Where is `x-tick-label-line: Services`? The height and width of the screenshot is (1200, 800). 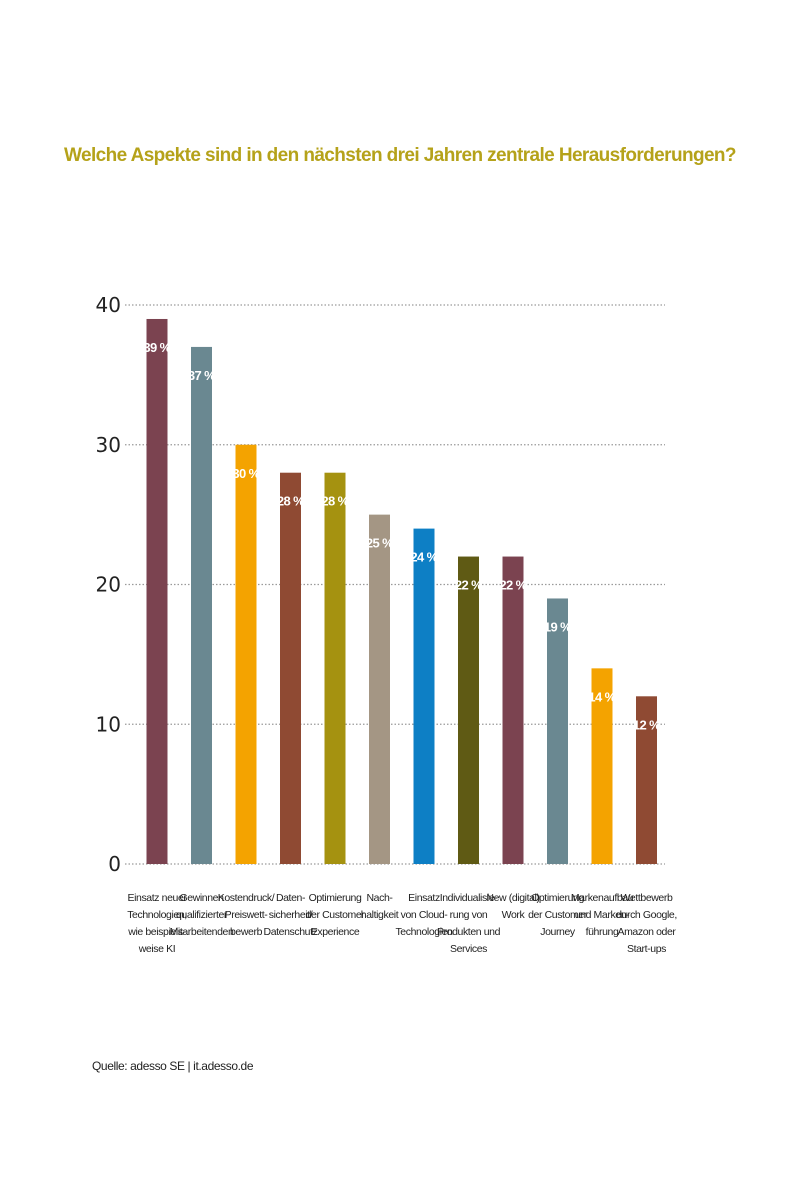
x-tick-label-line: Services is located at coordinates (468, 949).